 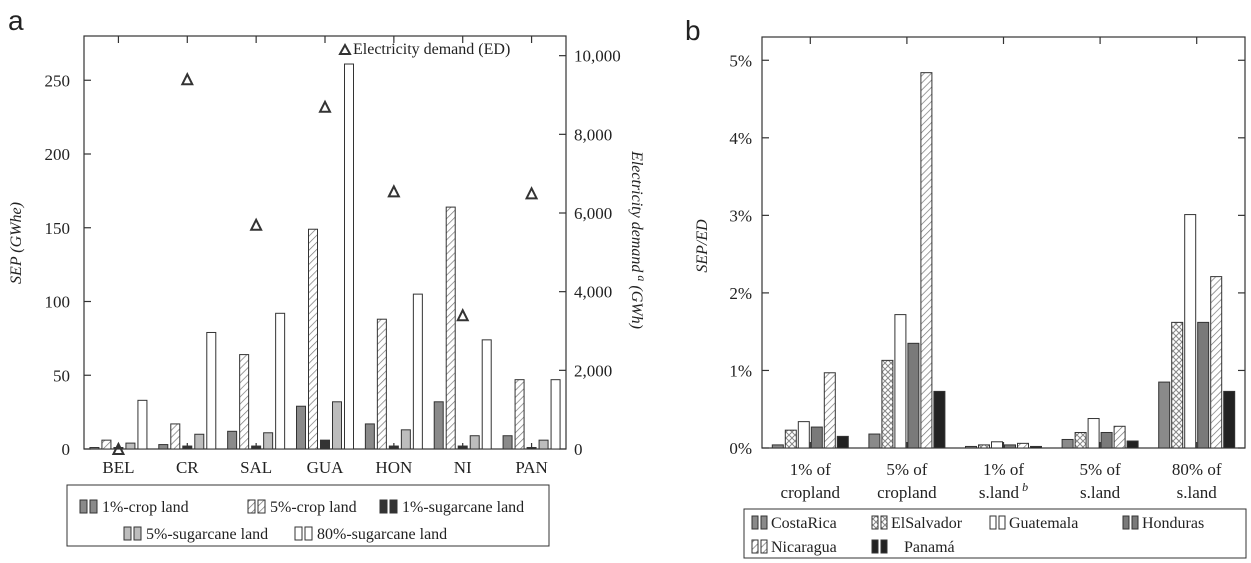 What do you see at coordinates (906, 469) in the screenshot?
I see `x-tick-label: 5% of` at bounding box center [906, 469].